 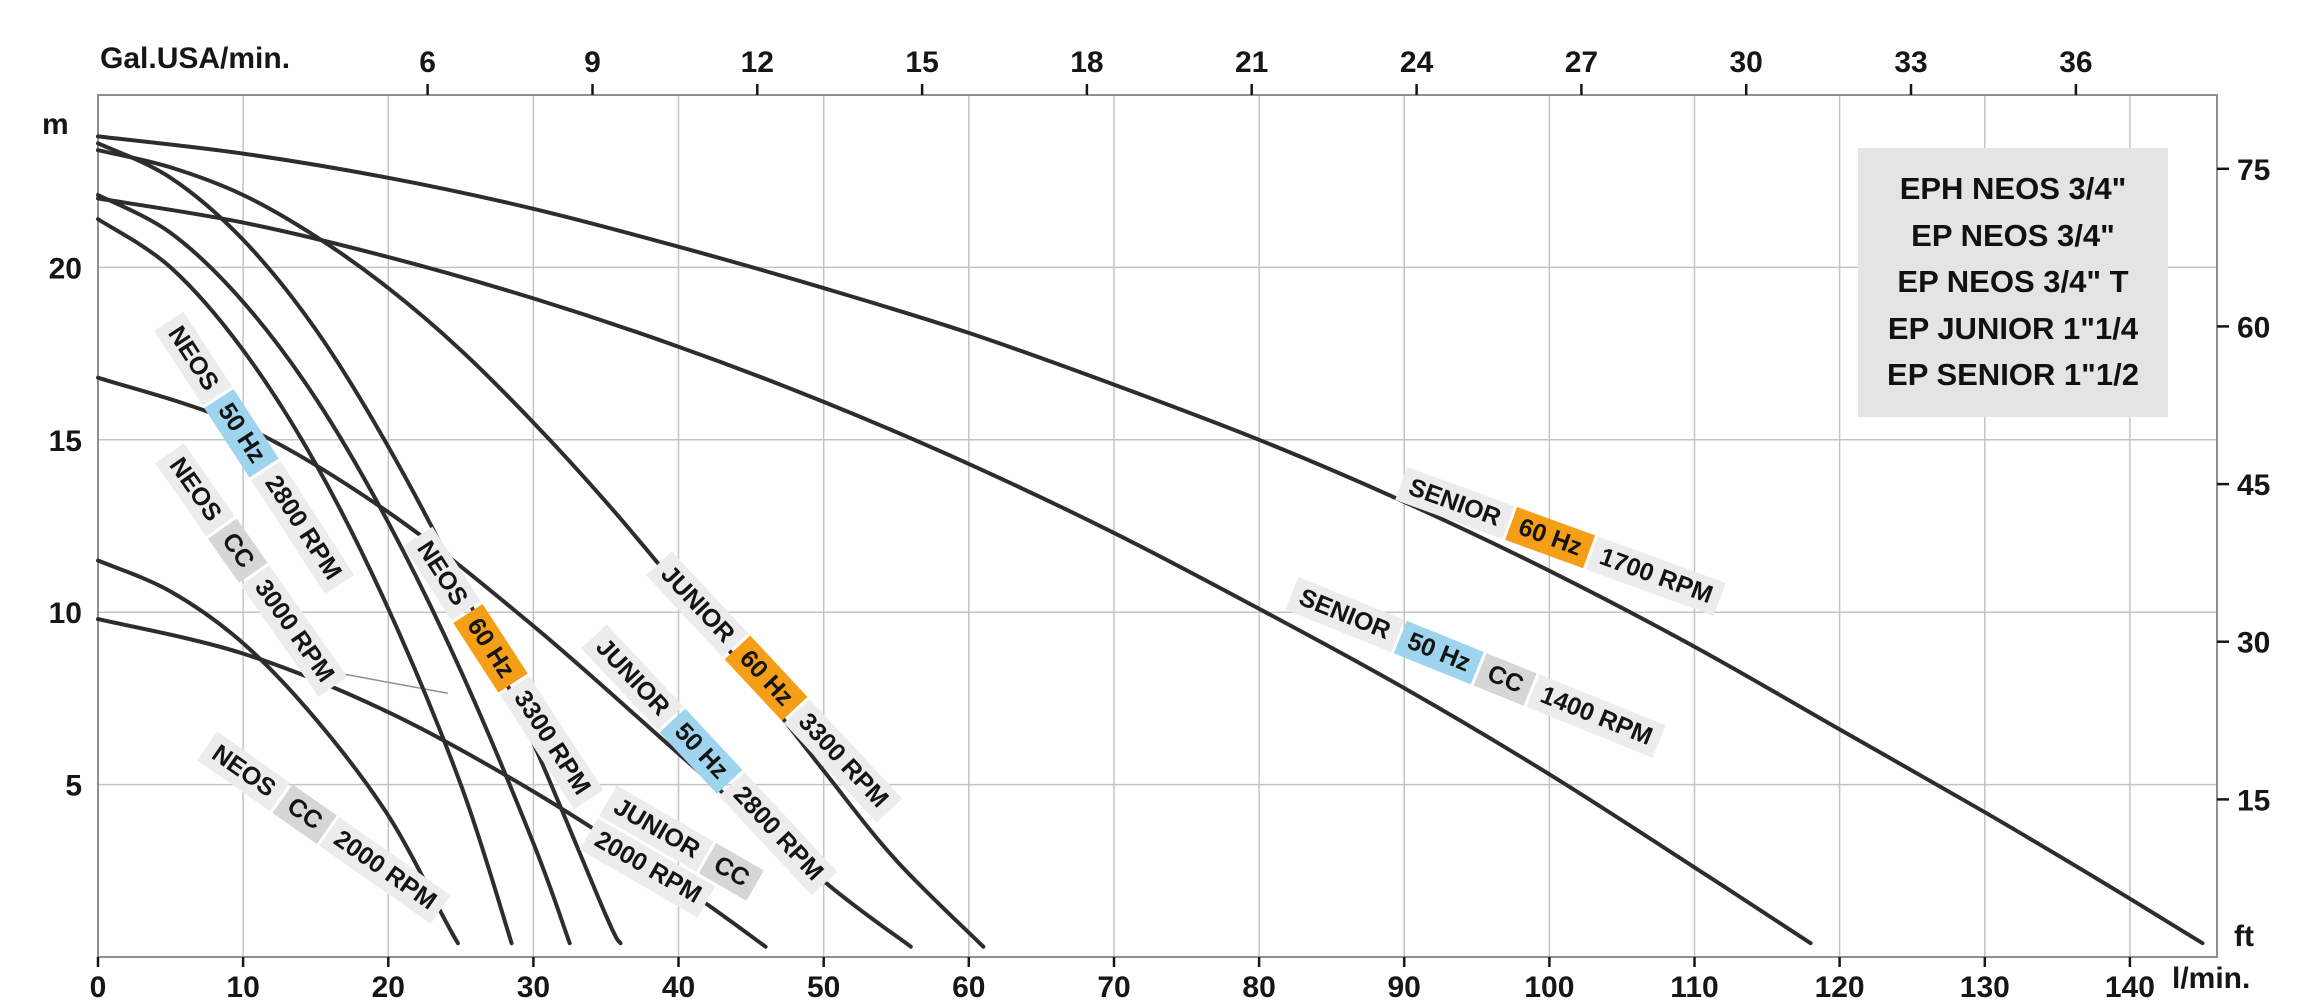 What do you see at coordinates (1113, 985) in the screenshot?
I see `bottom-tick-label: 70` at bounding box center [1113, 985].